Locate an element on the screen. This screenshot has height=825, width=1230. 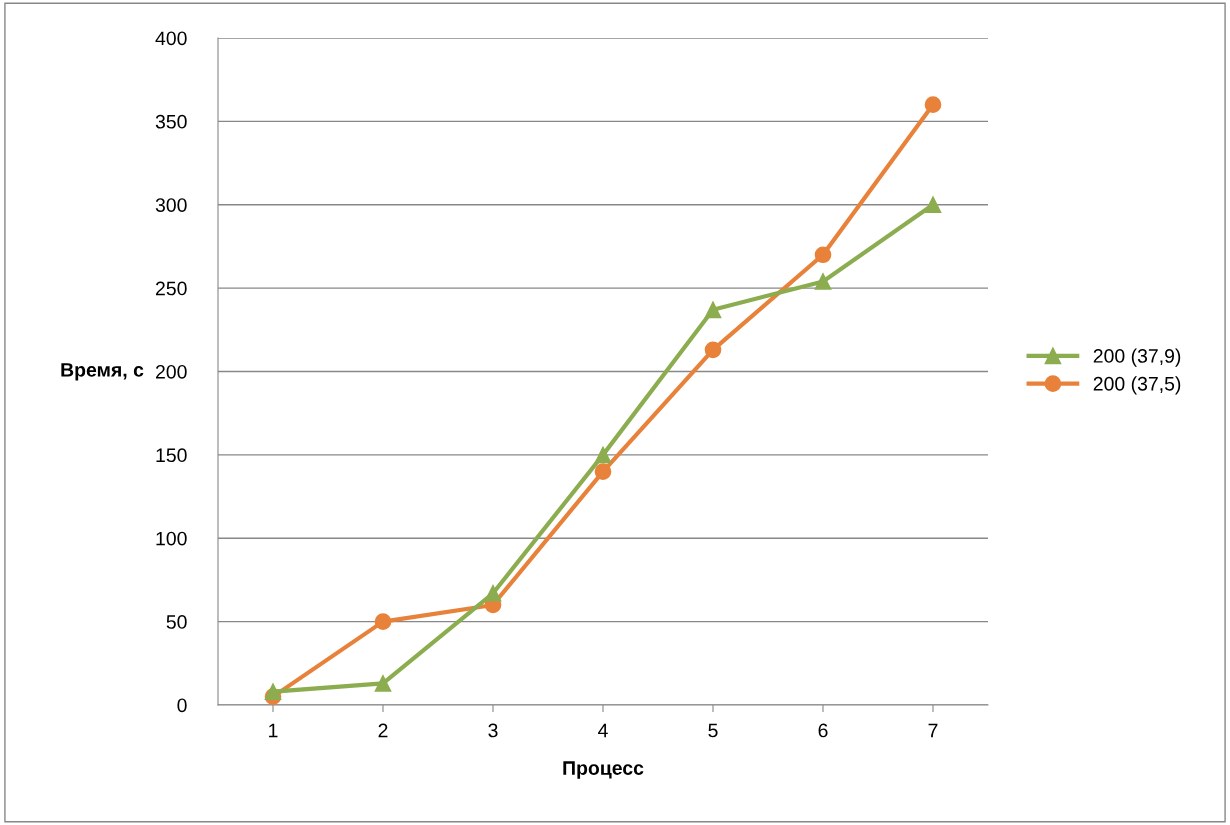
x-tick-label: 2 is located at coordinates (383, 730).